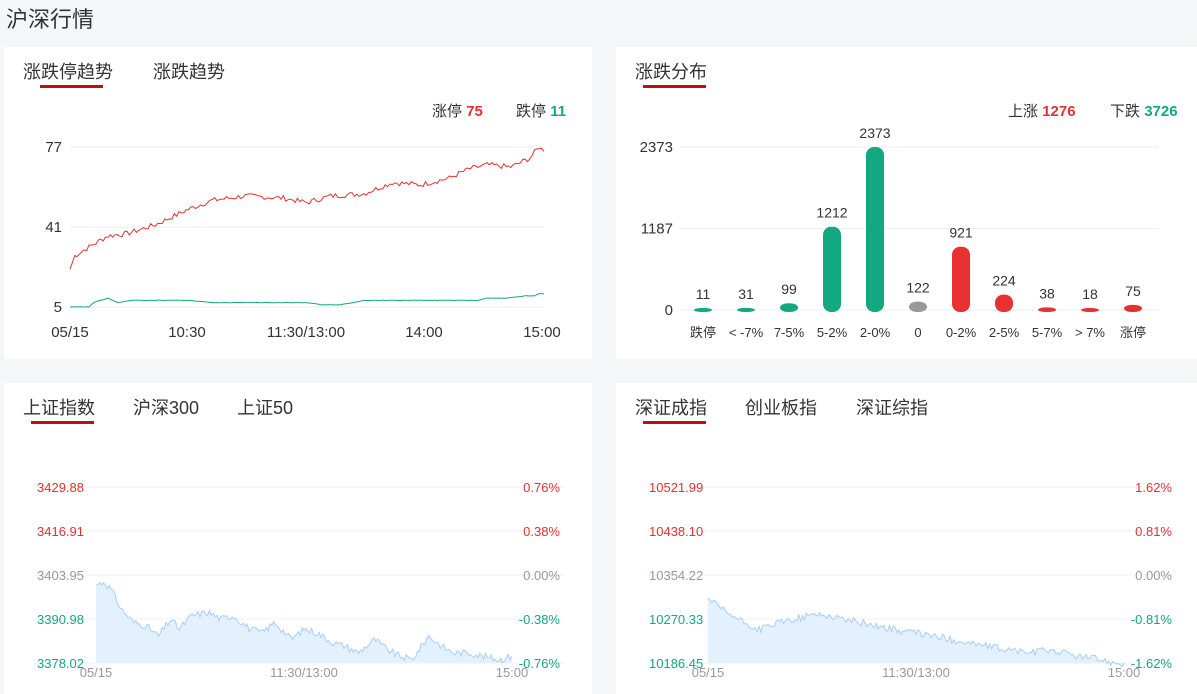 This screenshot has height=694, width=1197. What do you see at coordinates (671, 72) in the screenshot?
I see `tab-distribution: 涨跌分布` at bounding box center [671, 72].